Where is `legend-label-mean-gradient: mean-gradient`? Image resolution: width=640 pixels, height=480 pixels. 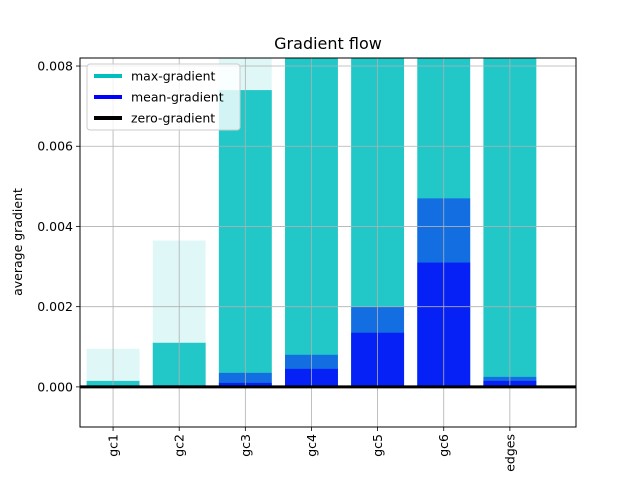
legend-label-mean-gradient: mean-gradient is located at coordinates (177, 97).